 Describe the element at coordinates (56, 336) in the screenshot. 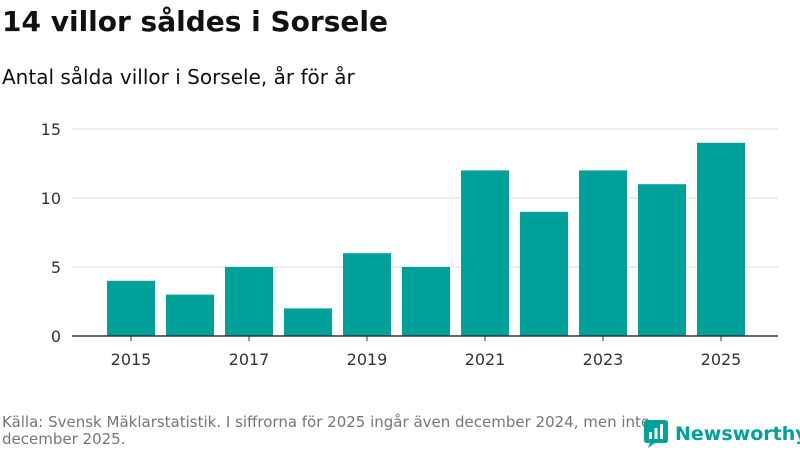

I see `y-tick-label-0: 0` at that location.